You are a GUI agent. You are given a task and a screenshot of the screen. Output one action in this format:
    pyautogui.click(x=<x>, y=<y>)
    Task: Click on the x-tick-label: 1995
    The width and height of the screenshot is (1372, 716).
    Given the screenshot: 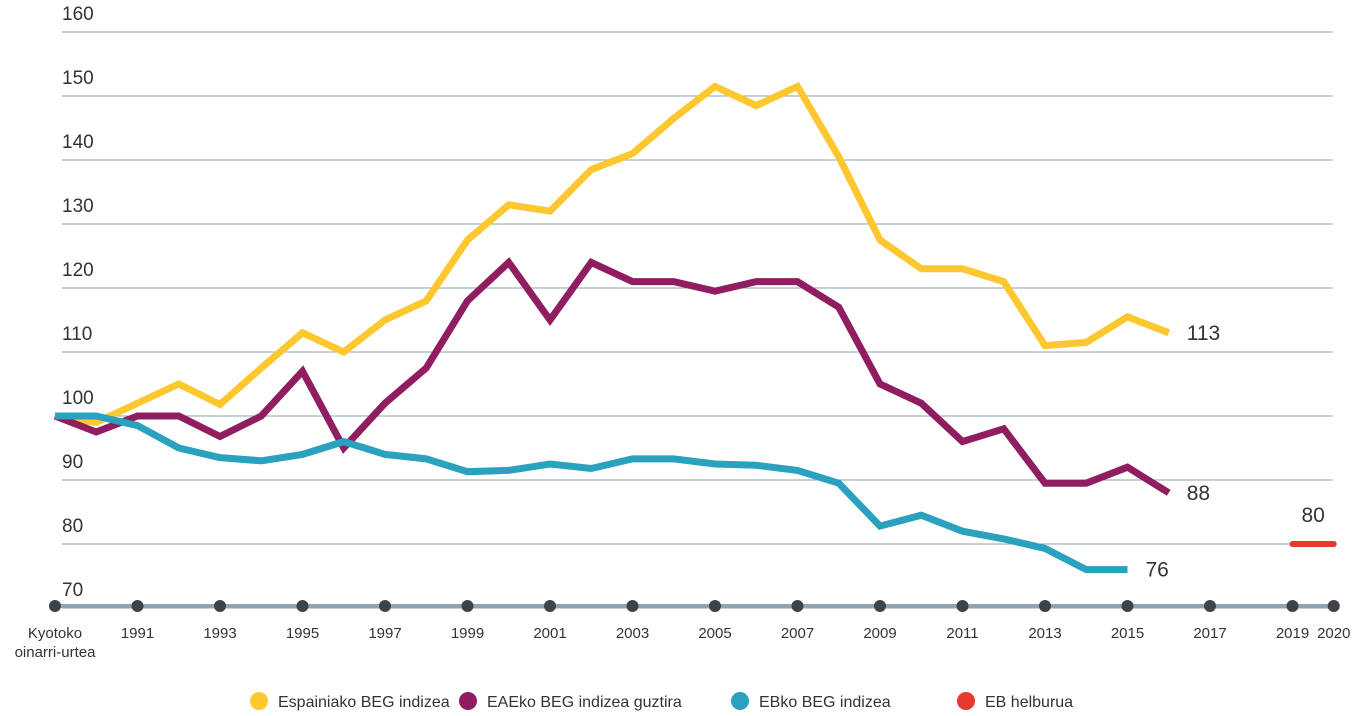 What is the action you would take?
    pyautogui.click(x=302, y=633)
    